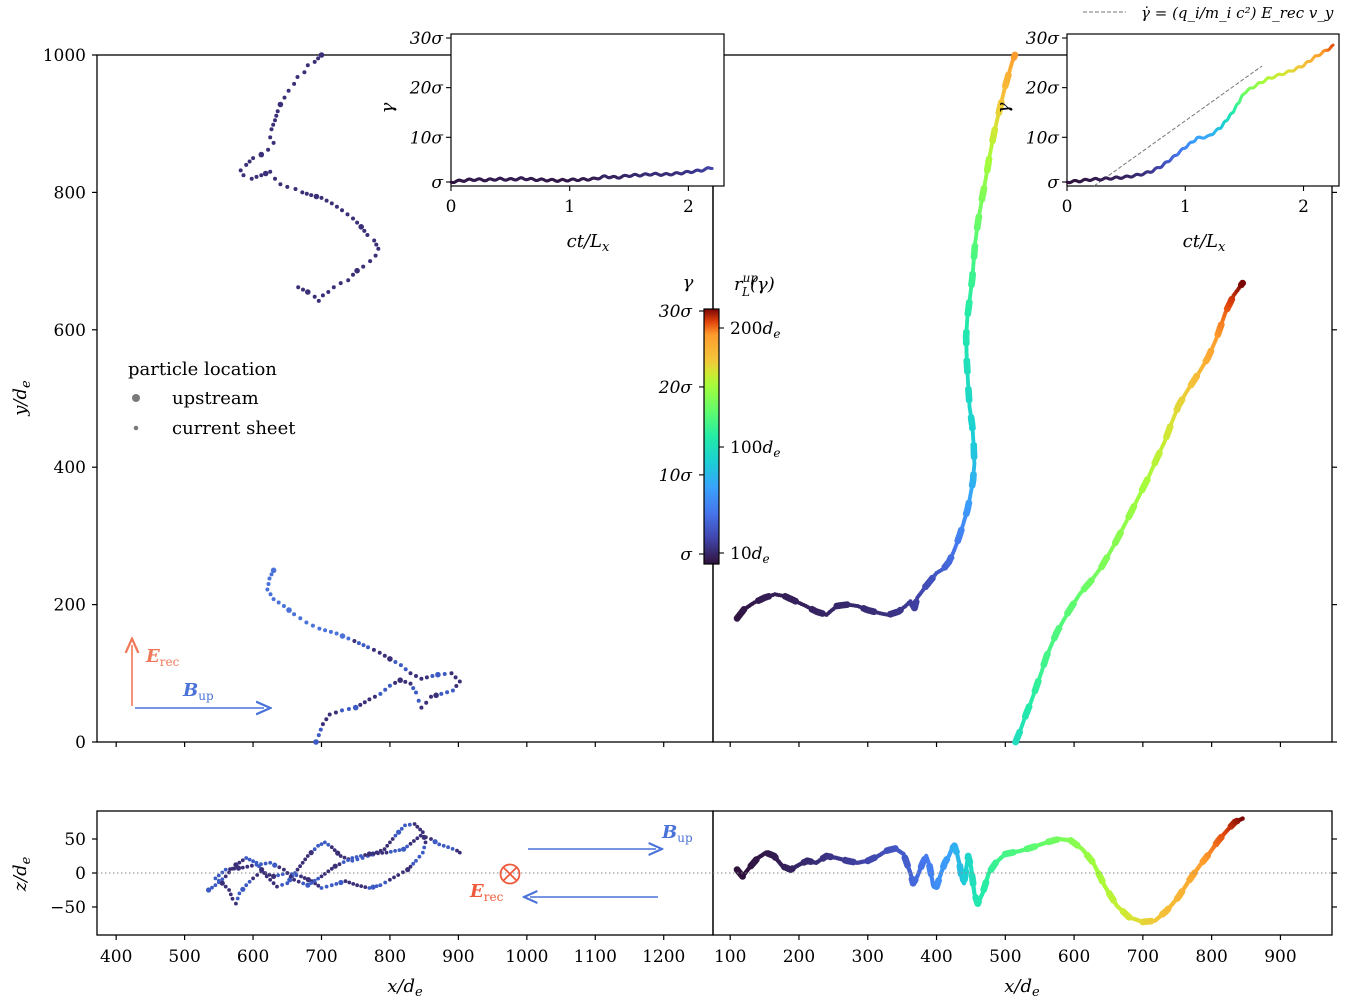 The width and height of the screenshot is (1353, 1001). I want to click on bottom-z-axis-label: z/de, so click(22, 874).